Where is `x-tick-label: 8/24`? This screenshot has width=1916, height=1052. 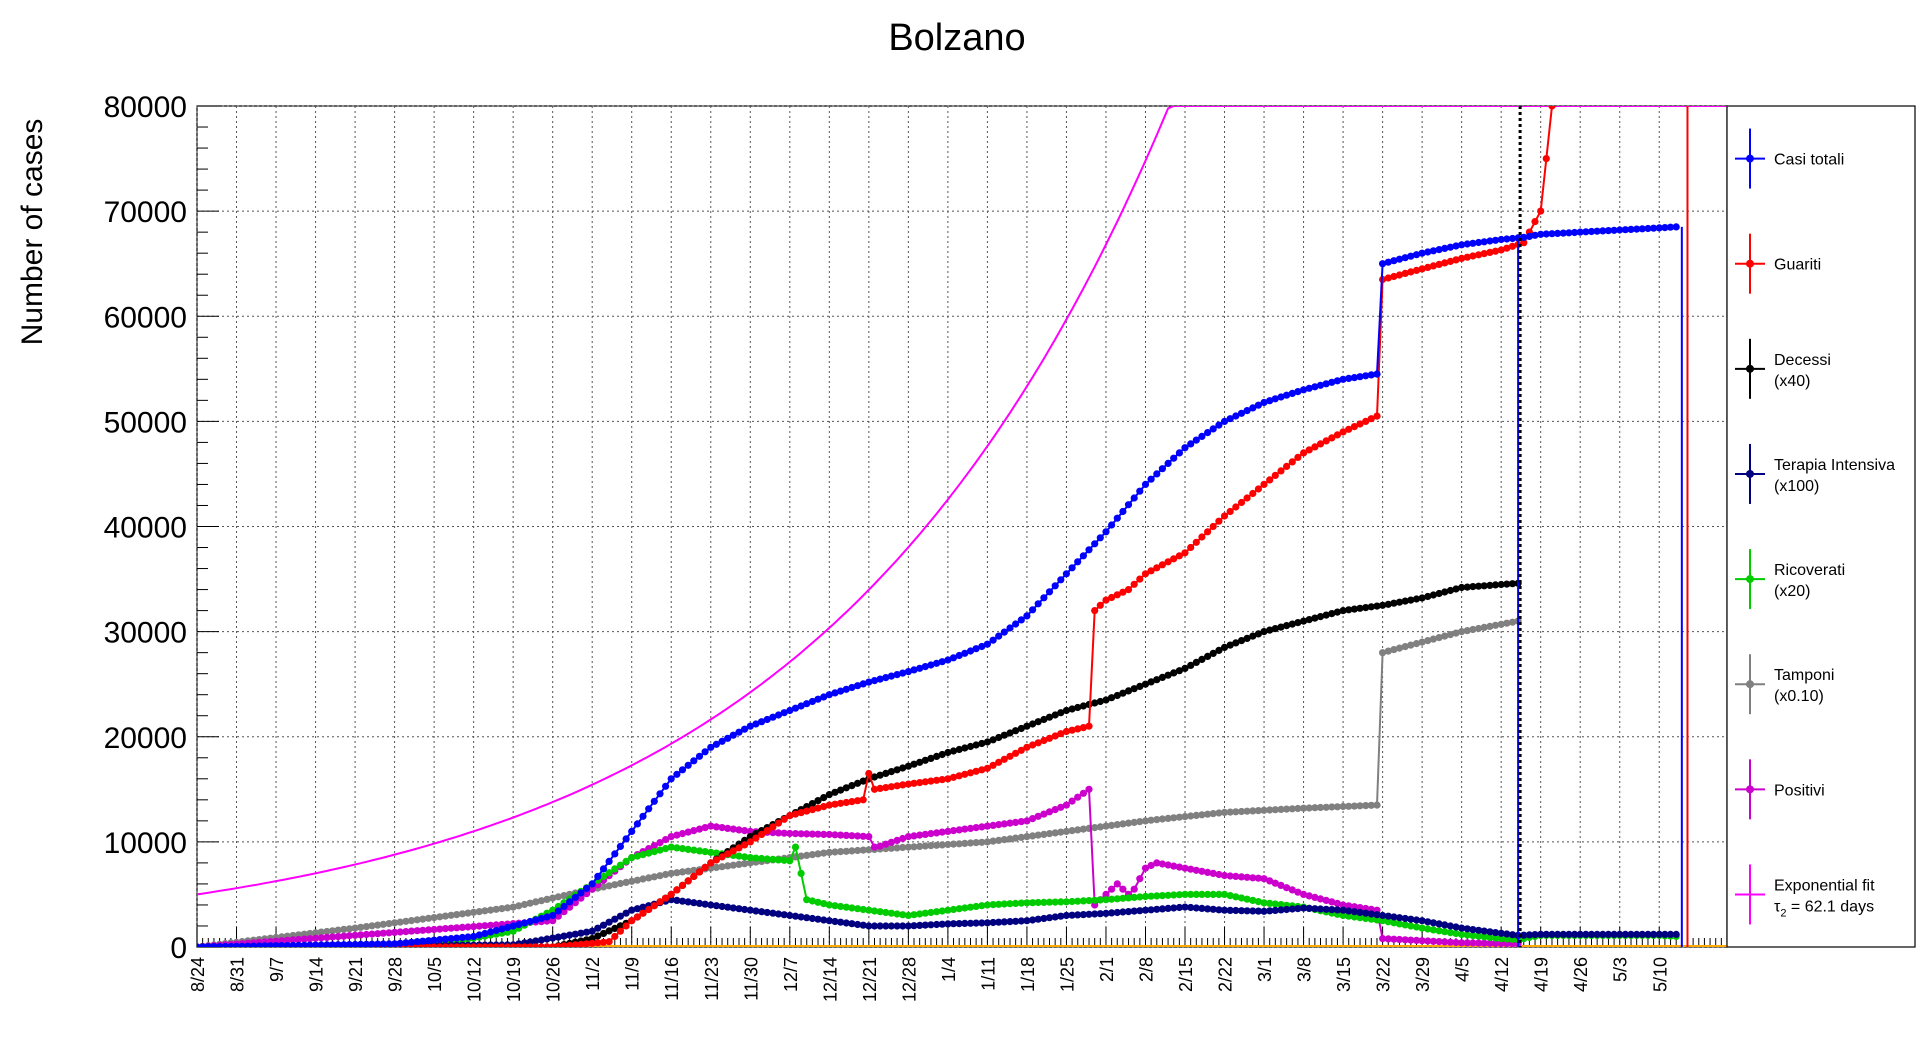
x-tick-label: 8/24 is located at coordinates (198, 974).